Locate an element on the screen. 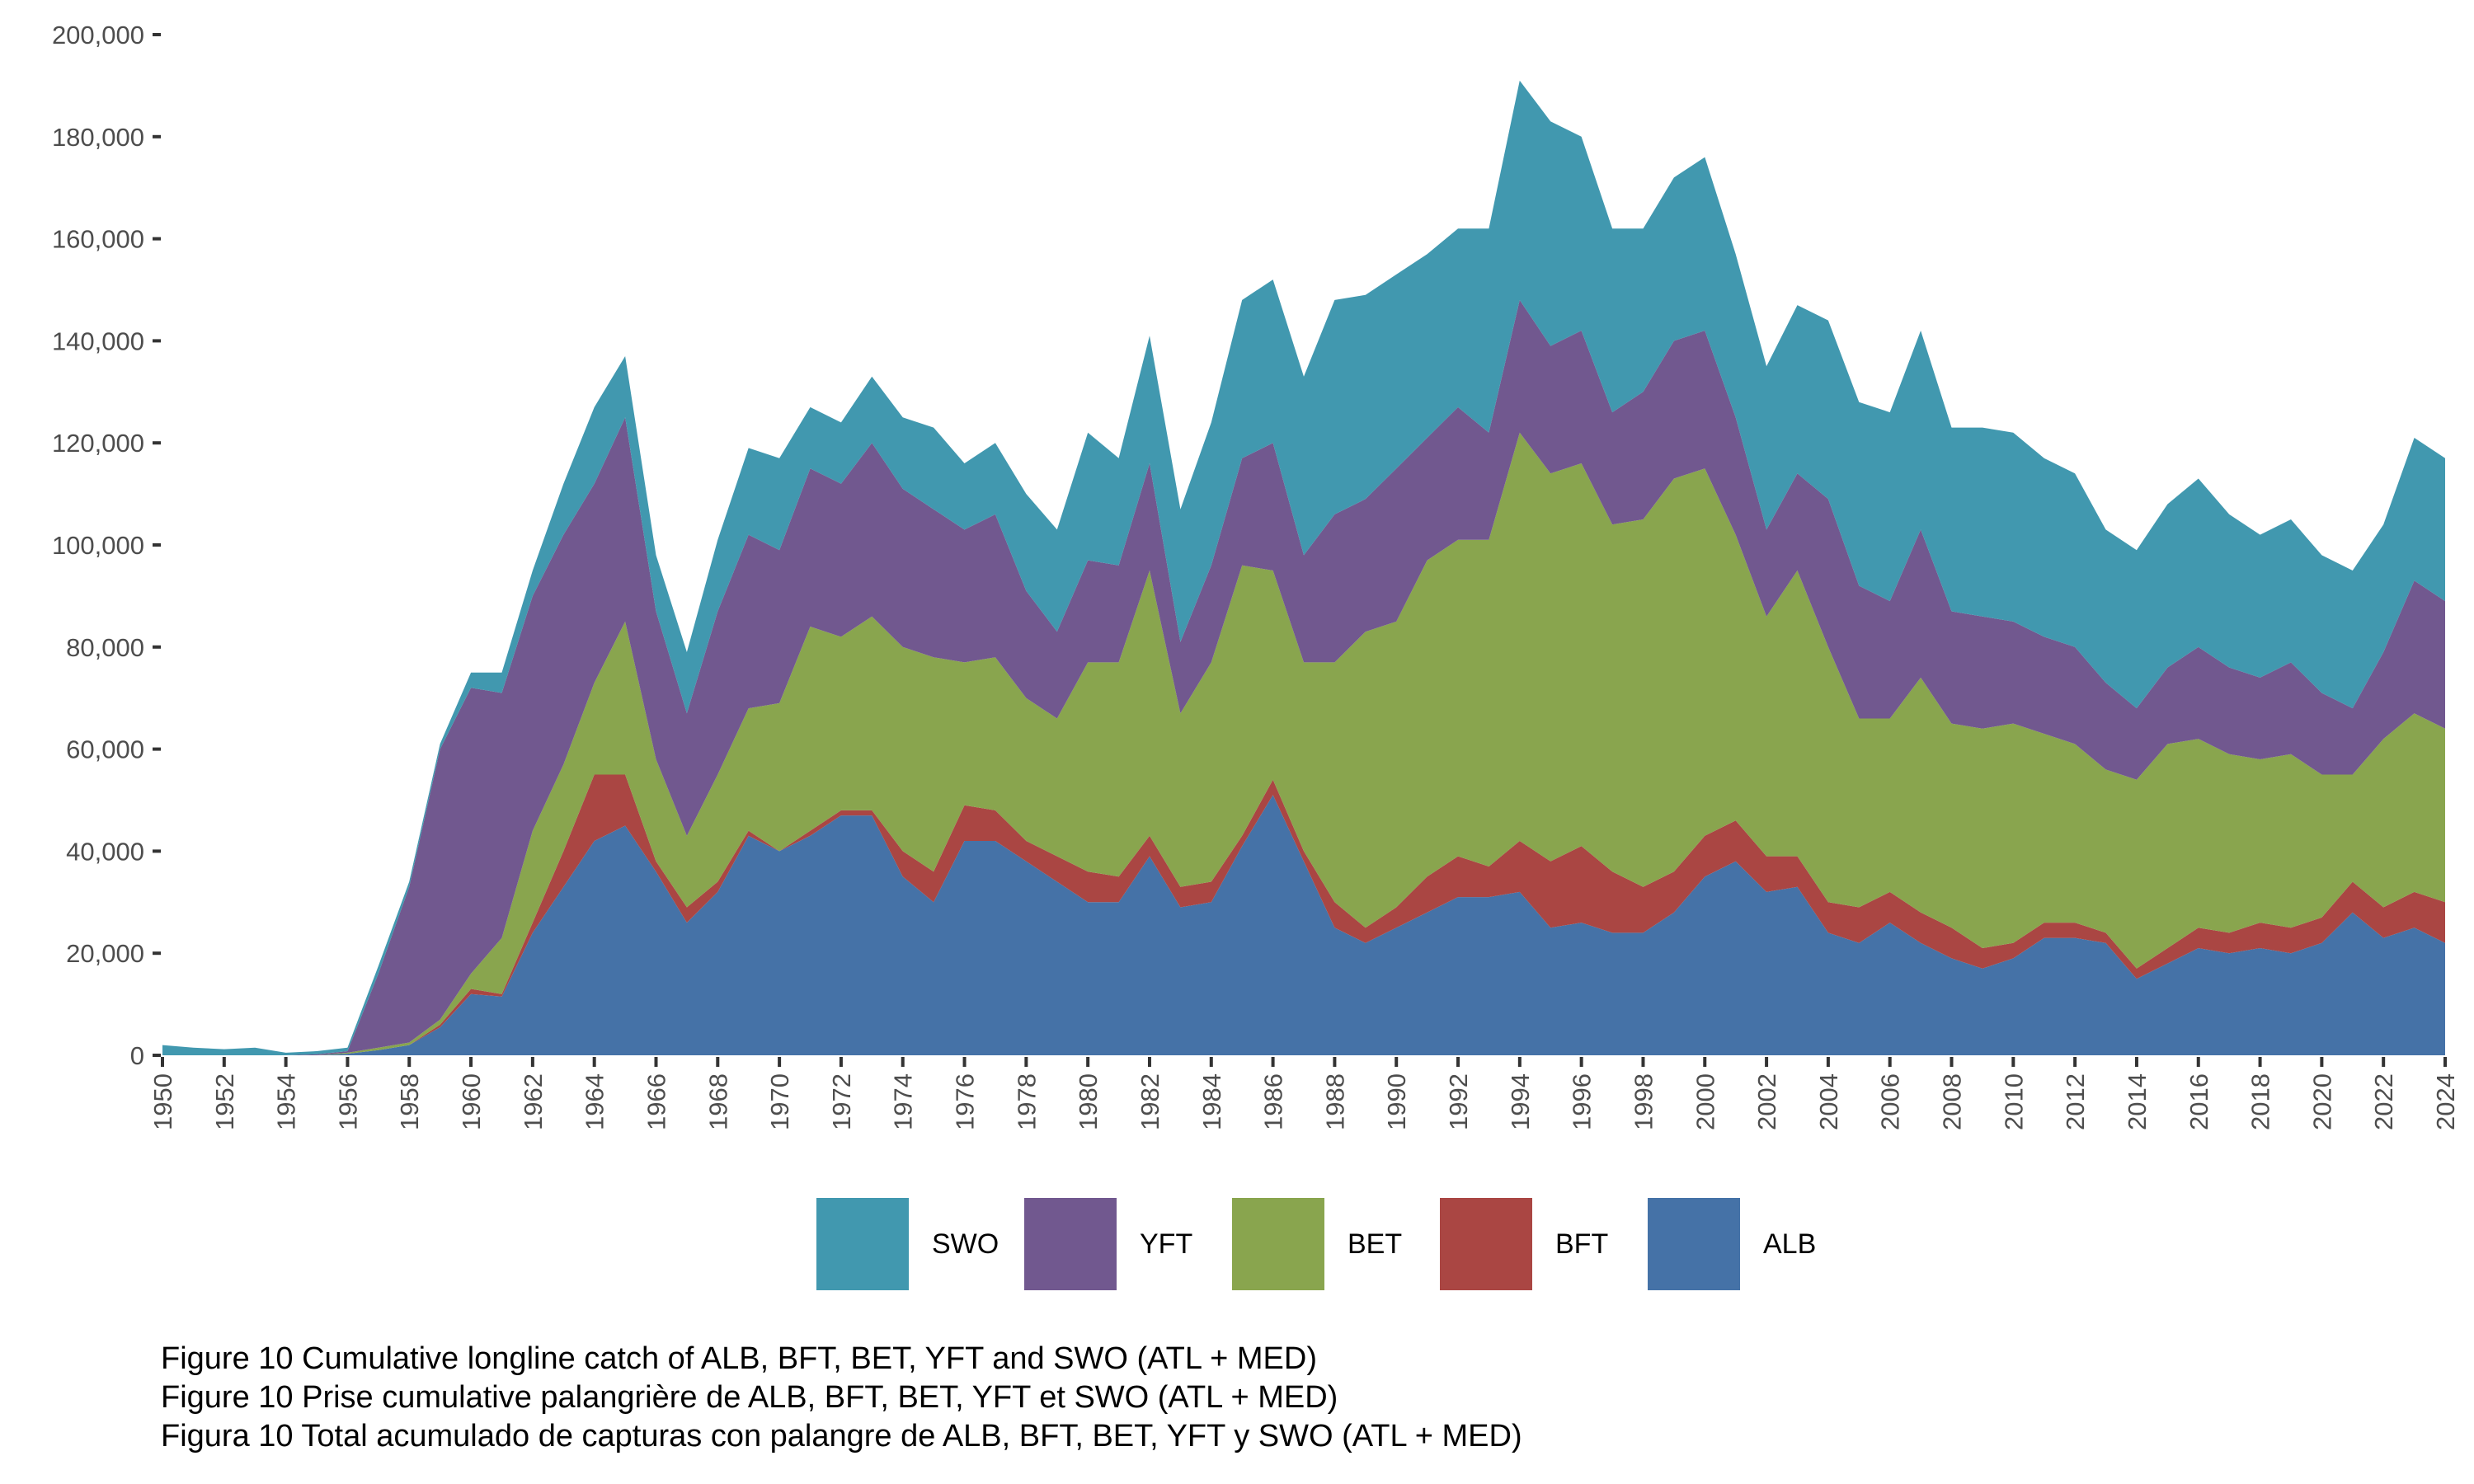 The image size is (2474, 1484). x-tick-label: 1994 is located at coordinates (1520, 1101).